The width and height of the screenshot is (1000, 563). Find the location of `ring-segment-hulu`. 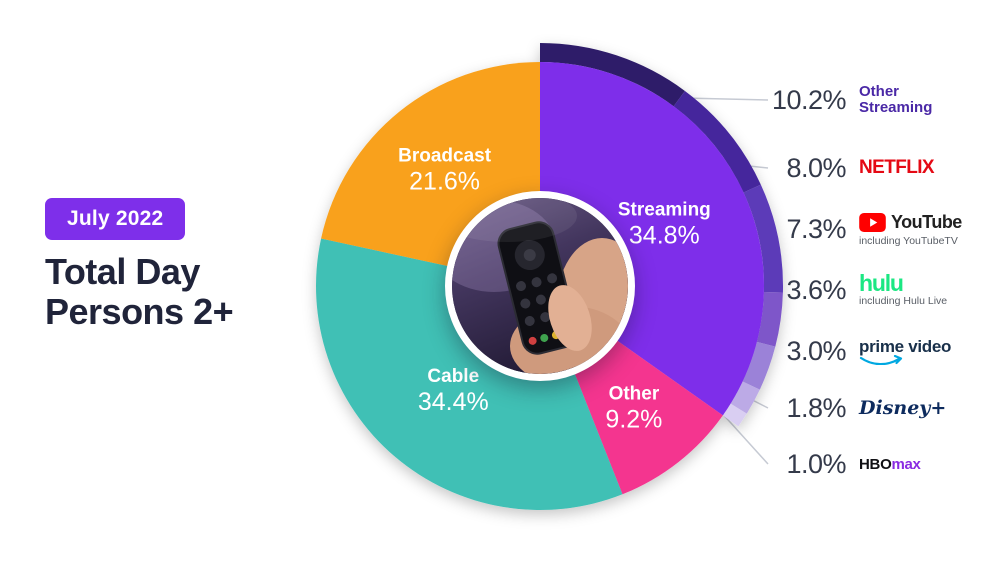

ring-segment-hulu is located at coordinates (769, 319).